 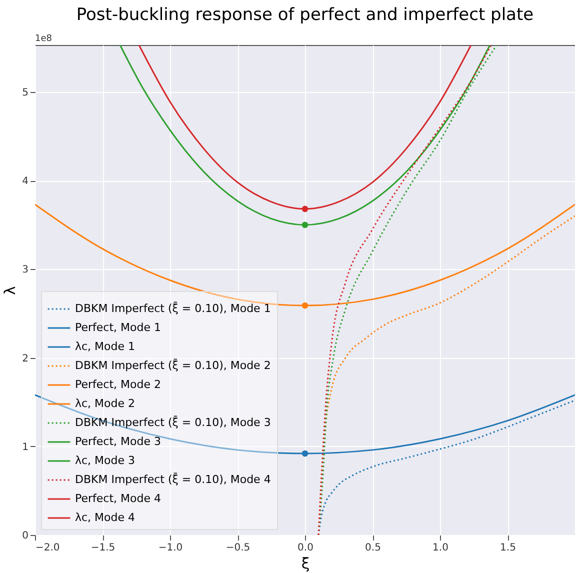 I want to click on x-tick-label: 0.5, so click(x=373, y=548).